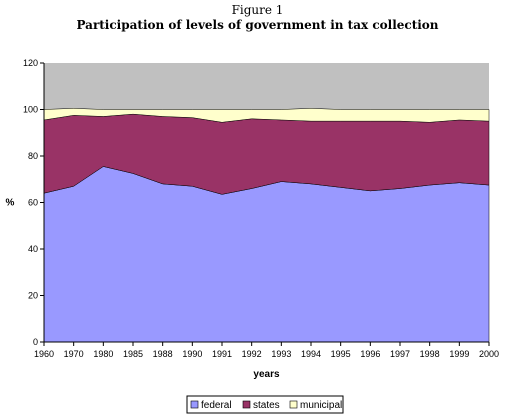 The image size is (515, 420). What do you see at coordinates (30, 110) in the screenshot?
I see `y-tick-label: 100` at bounding box center [30, 110].